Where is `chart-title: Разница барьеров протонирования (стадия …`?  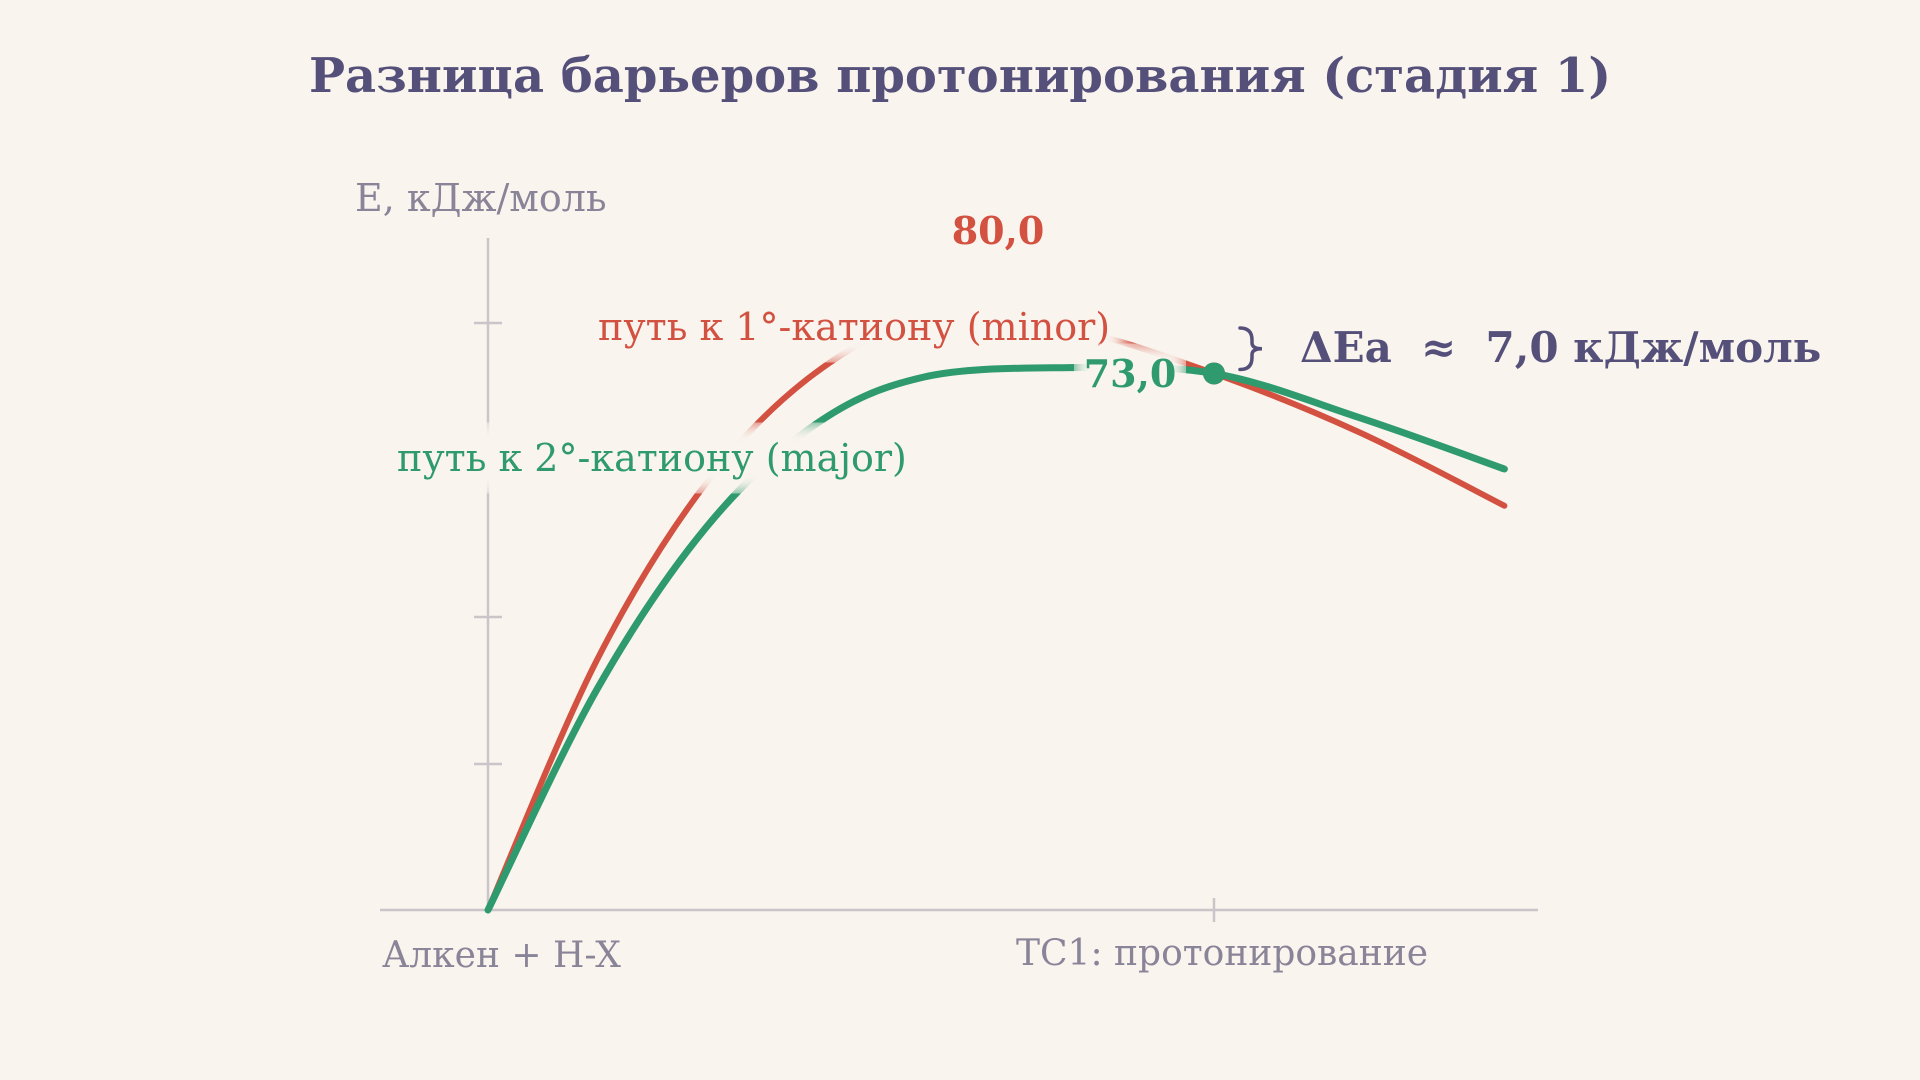 chart-title: Разница барьеров протонирования (стадия … is located at coordinates (960, 76).